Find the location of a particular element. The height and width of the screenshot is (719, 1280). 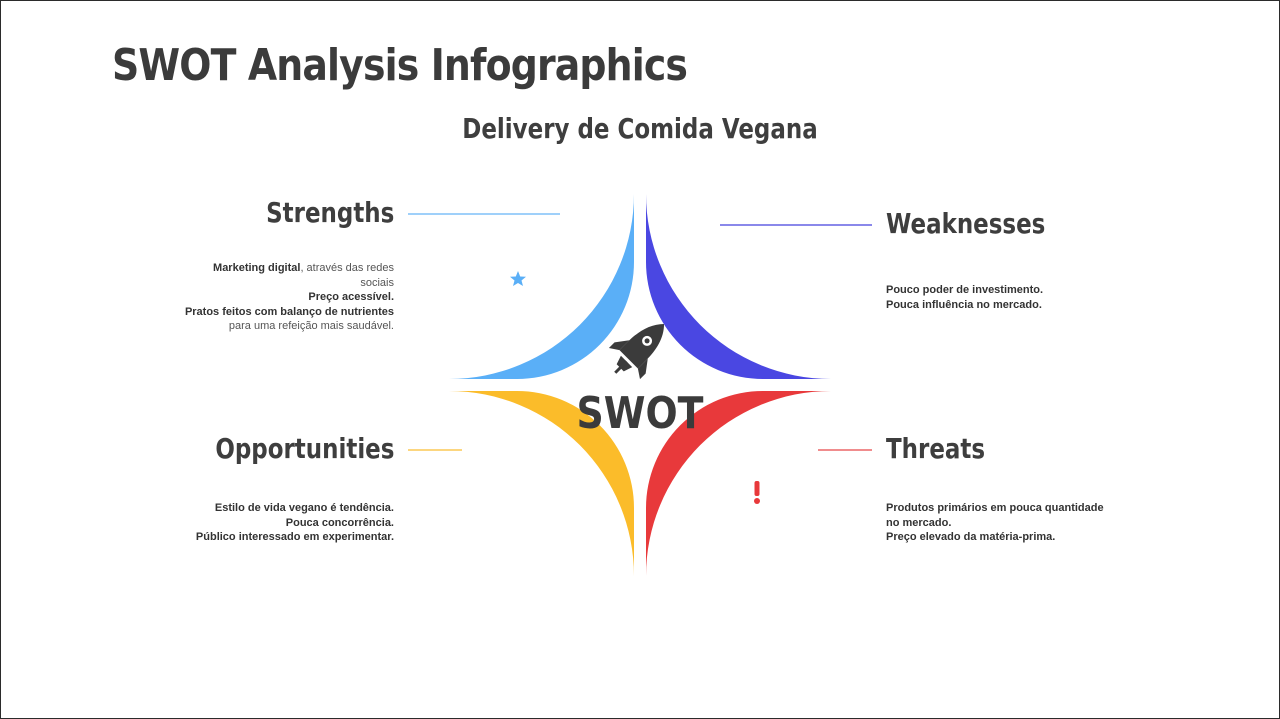

page-title: SWOT Analysis Infographics is located at coordinates (400, 65).